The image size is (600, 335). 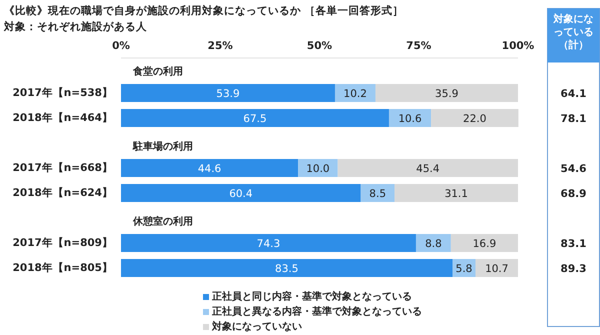 I want to click on annotation: 休憩室の利用, so click(x=162, y=222).